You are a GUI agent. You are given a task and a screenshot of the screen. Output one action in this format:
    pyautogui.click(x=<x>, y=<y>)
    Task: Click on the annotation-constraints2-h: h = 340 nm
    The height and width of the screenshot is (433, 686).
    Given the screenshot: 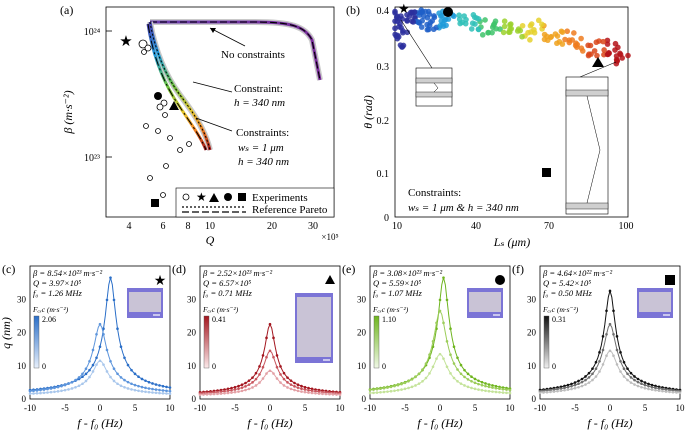 What is the action you would take?
    pyautogui.click(x=263, y=162)
    